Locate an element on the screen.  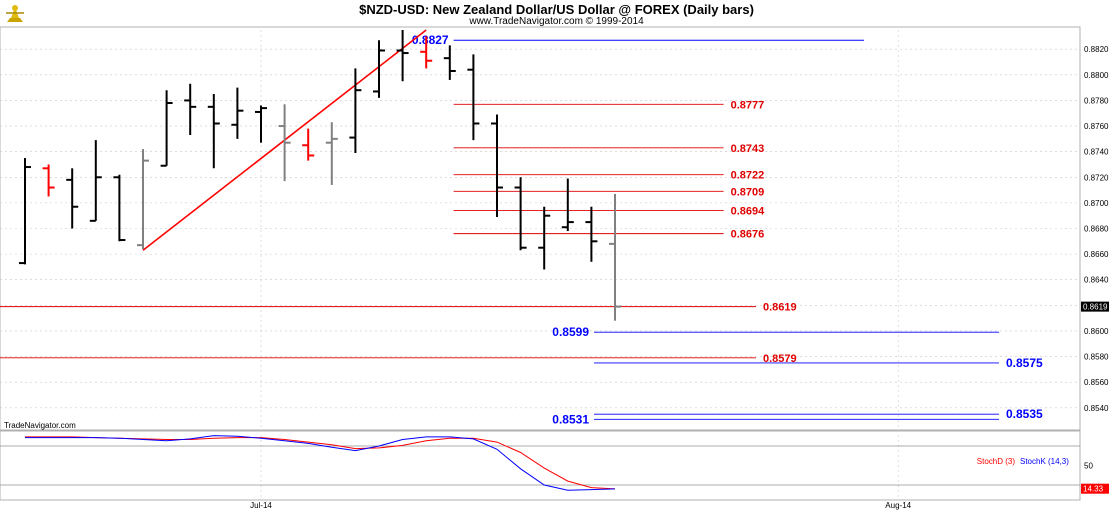
stochk-line is located at coordinates (320, 463).